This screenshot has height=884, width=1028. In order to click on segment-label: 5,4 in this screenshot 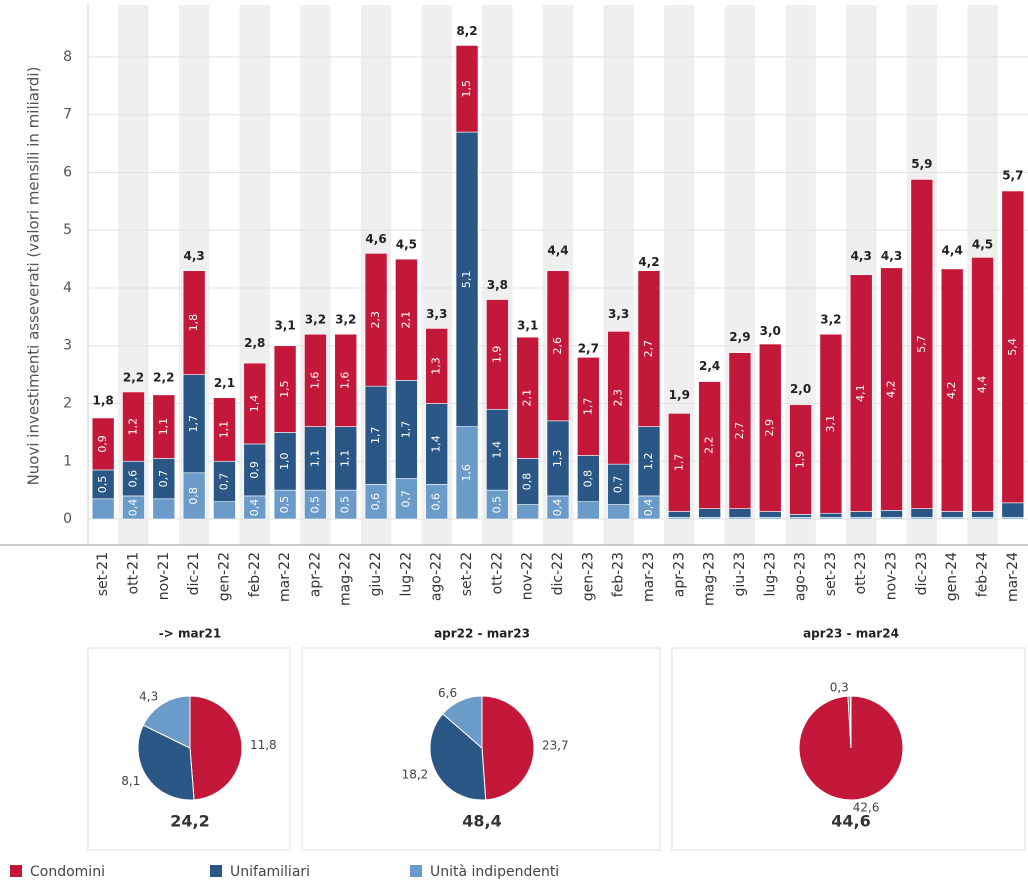, I will do `click(1012, 347)`.